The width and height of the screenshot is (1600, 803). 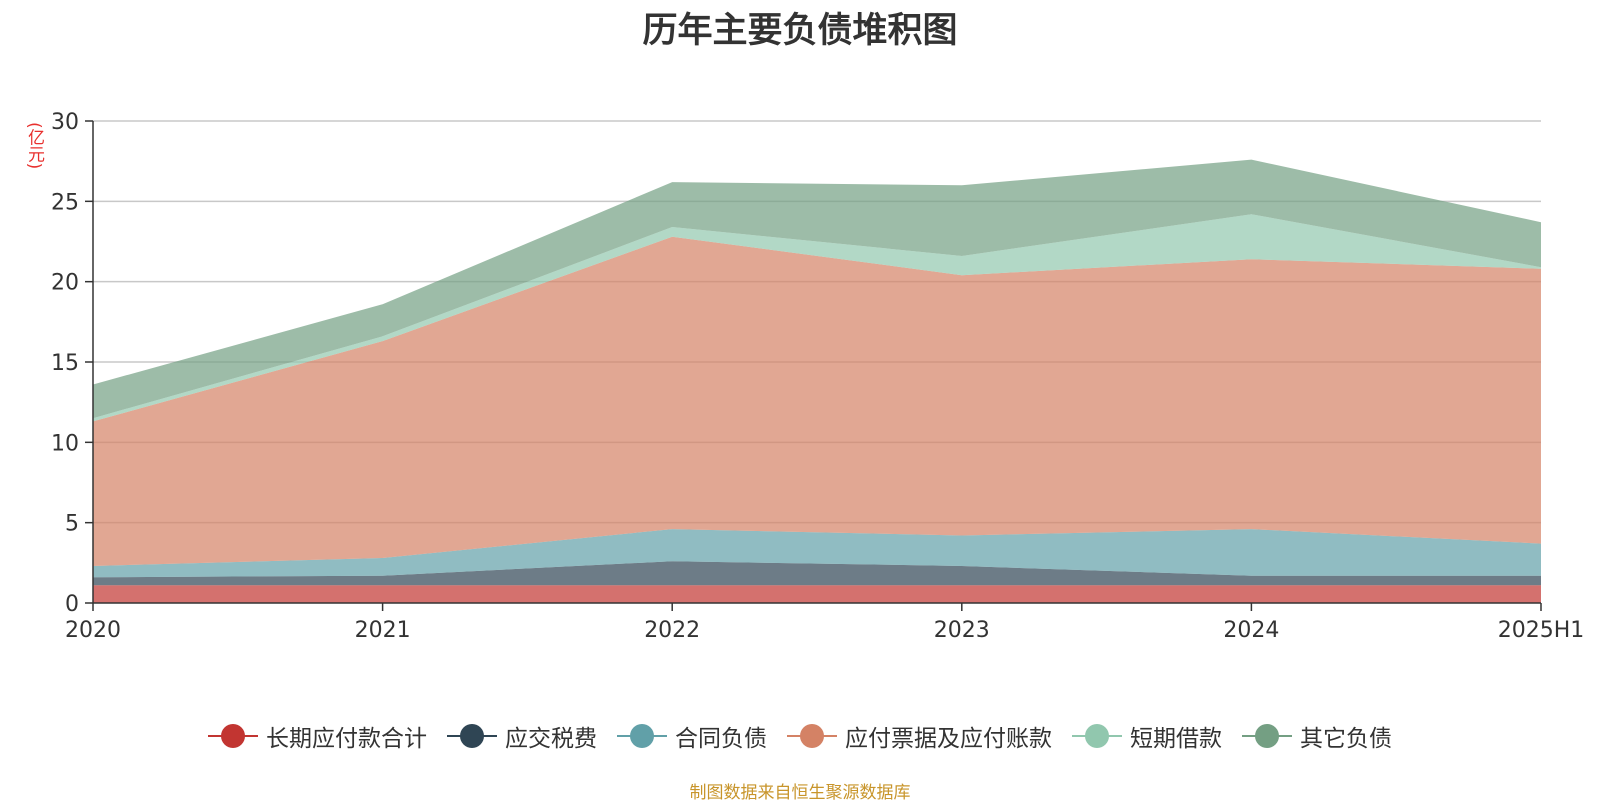 What do you see at coordinates (1346, 739) in the screenshot?
I see `legend-label: 其它负债` at bounding box center [1346, 739].